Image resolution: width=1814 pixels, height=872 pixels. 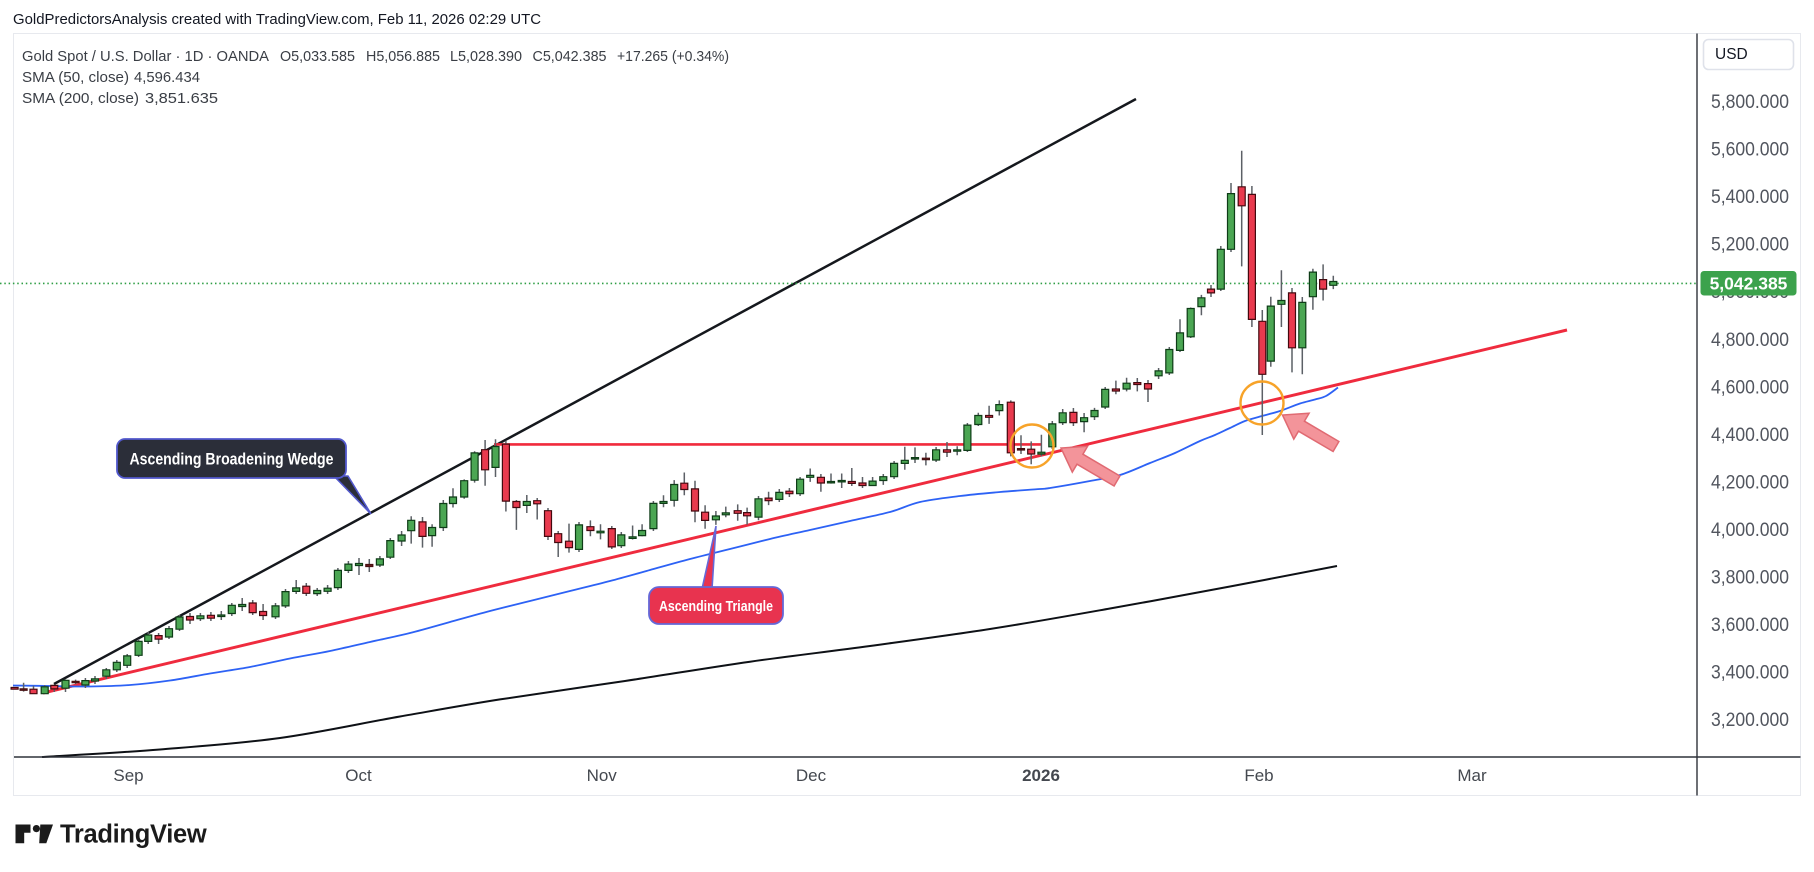 I want to click on svg-text: Ascending Broadening Wedge, so click(x=232, y=459).